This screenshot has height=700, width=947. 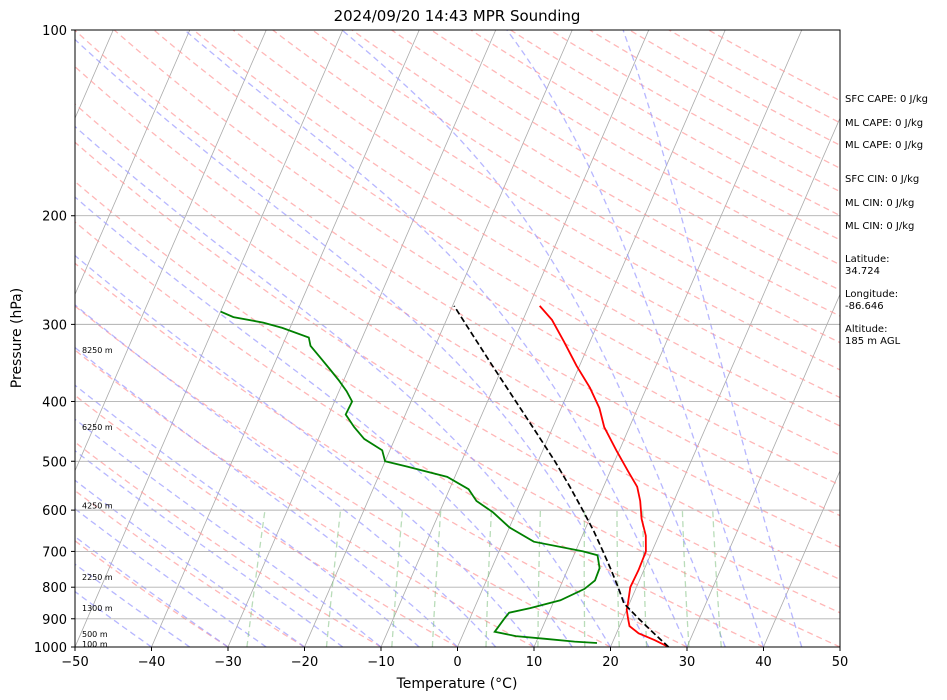 I want to click on height-label: 2250 m, so click(x=97, y=577).